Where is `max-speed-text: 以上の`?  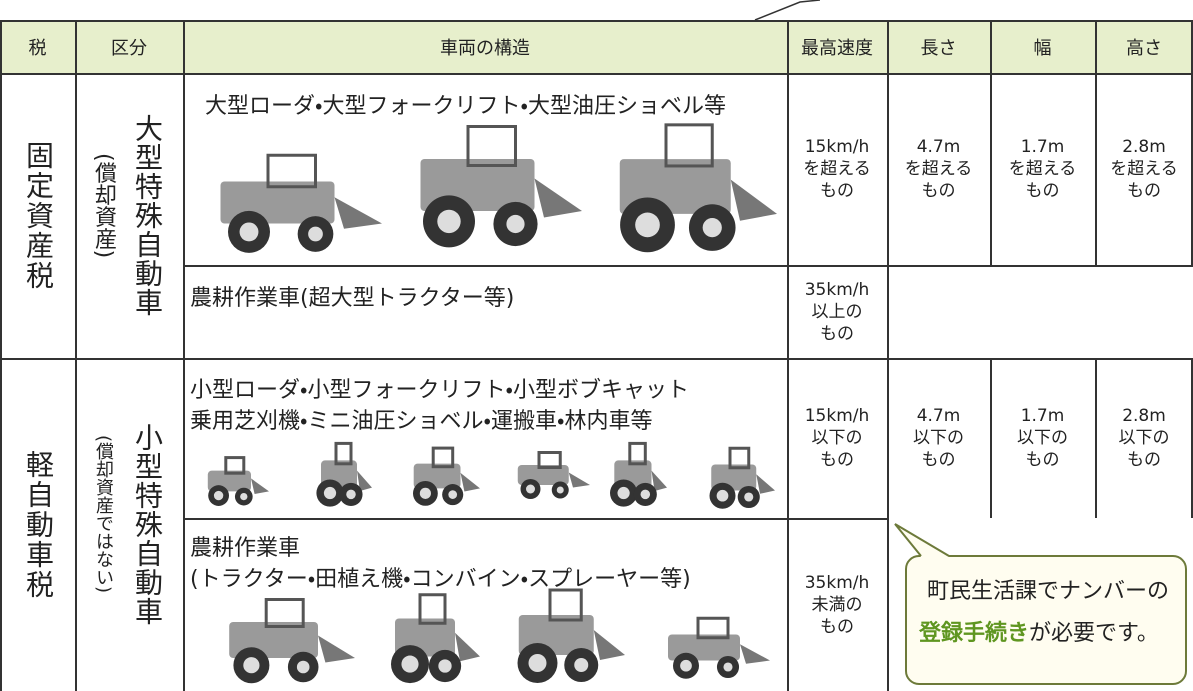 max-speed-text: 以上の is located at coordinates (837, 311).